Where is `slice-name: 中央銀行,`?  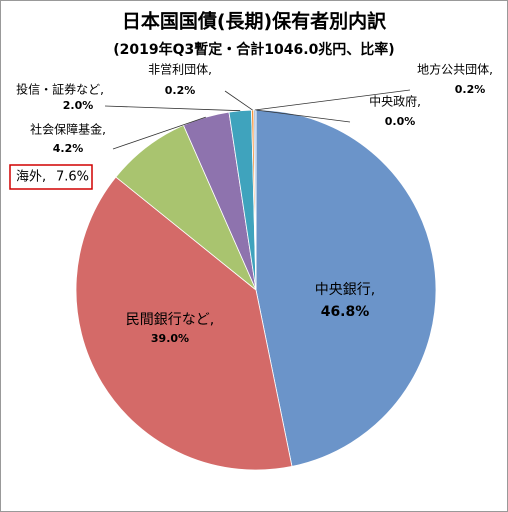 slice-name: 中央銀行, is located at coordinates (345, 290).